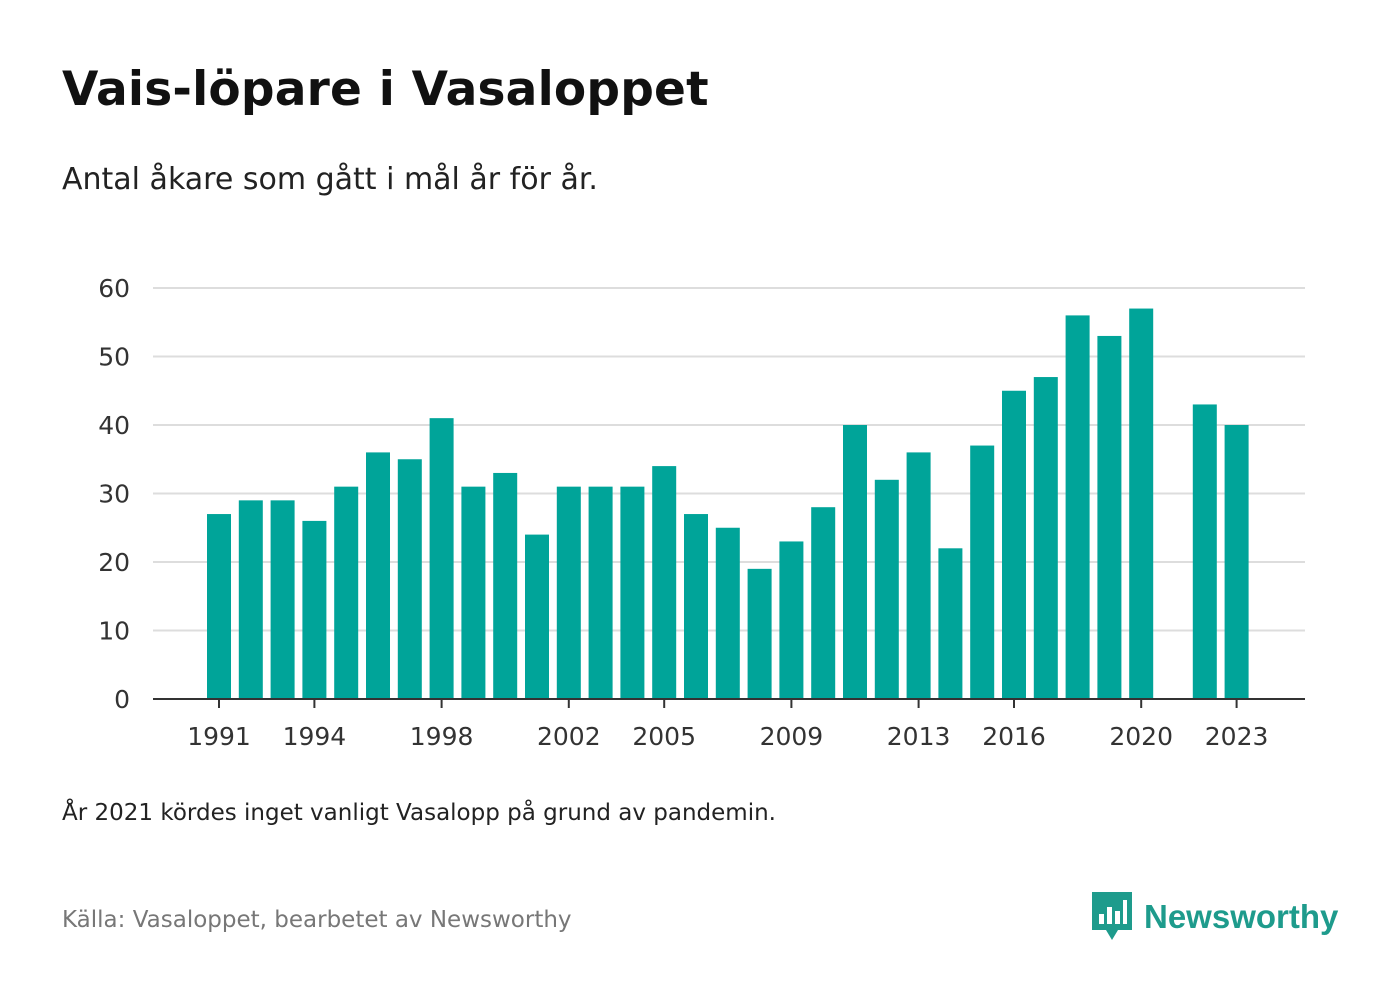 This screenshot has width=1400, height=1000. What do you see at coordinates (122, 699) in the screenshot?
I see `y-tick-label: 0` at bounding box center [122, 699].